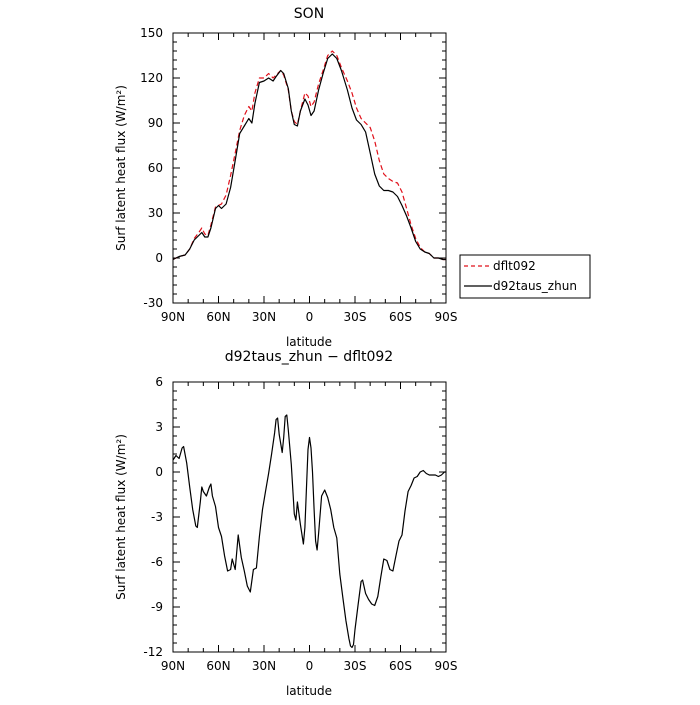  I want to click on series-line-difference, so click(309, 531).